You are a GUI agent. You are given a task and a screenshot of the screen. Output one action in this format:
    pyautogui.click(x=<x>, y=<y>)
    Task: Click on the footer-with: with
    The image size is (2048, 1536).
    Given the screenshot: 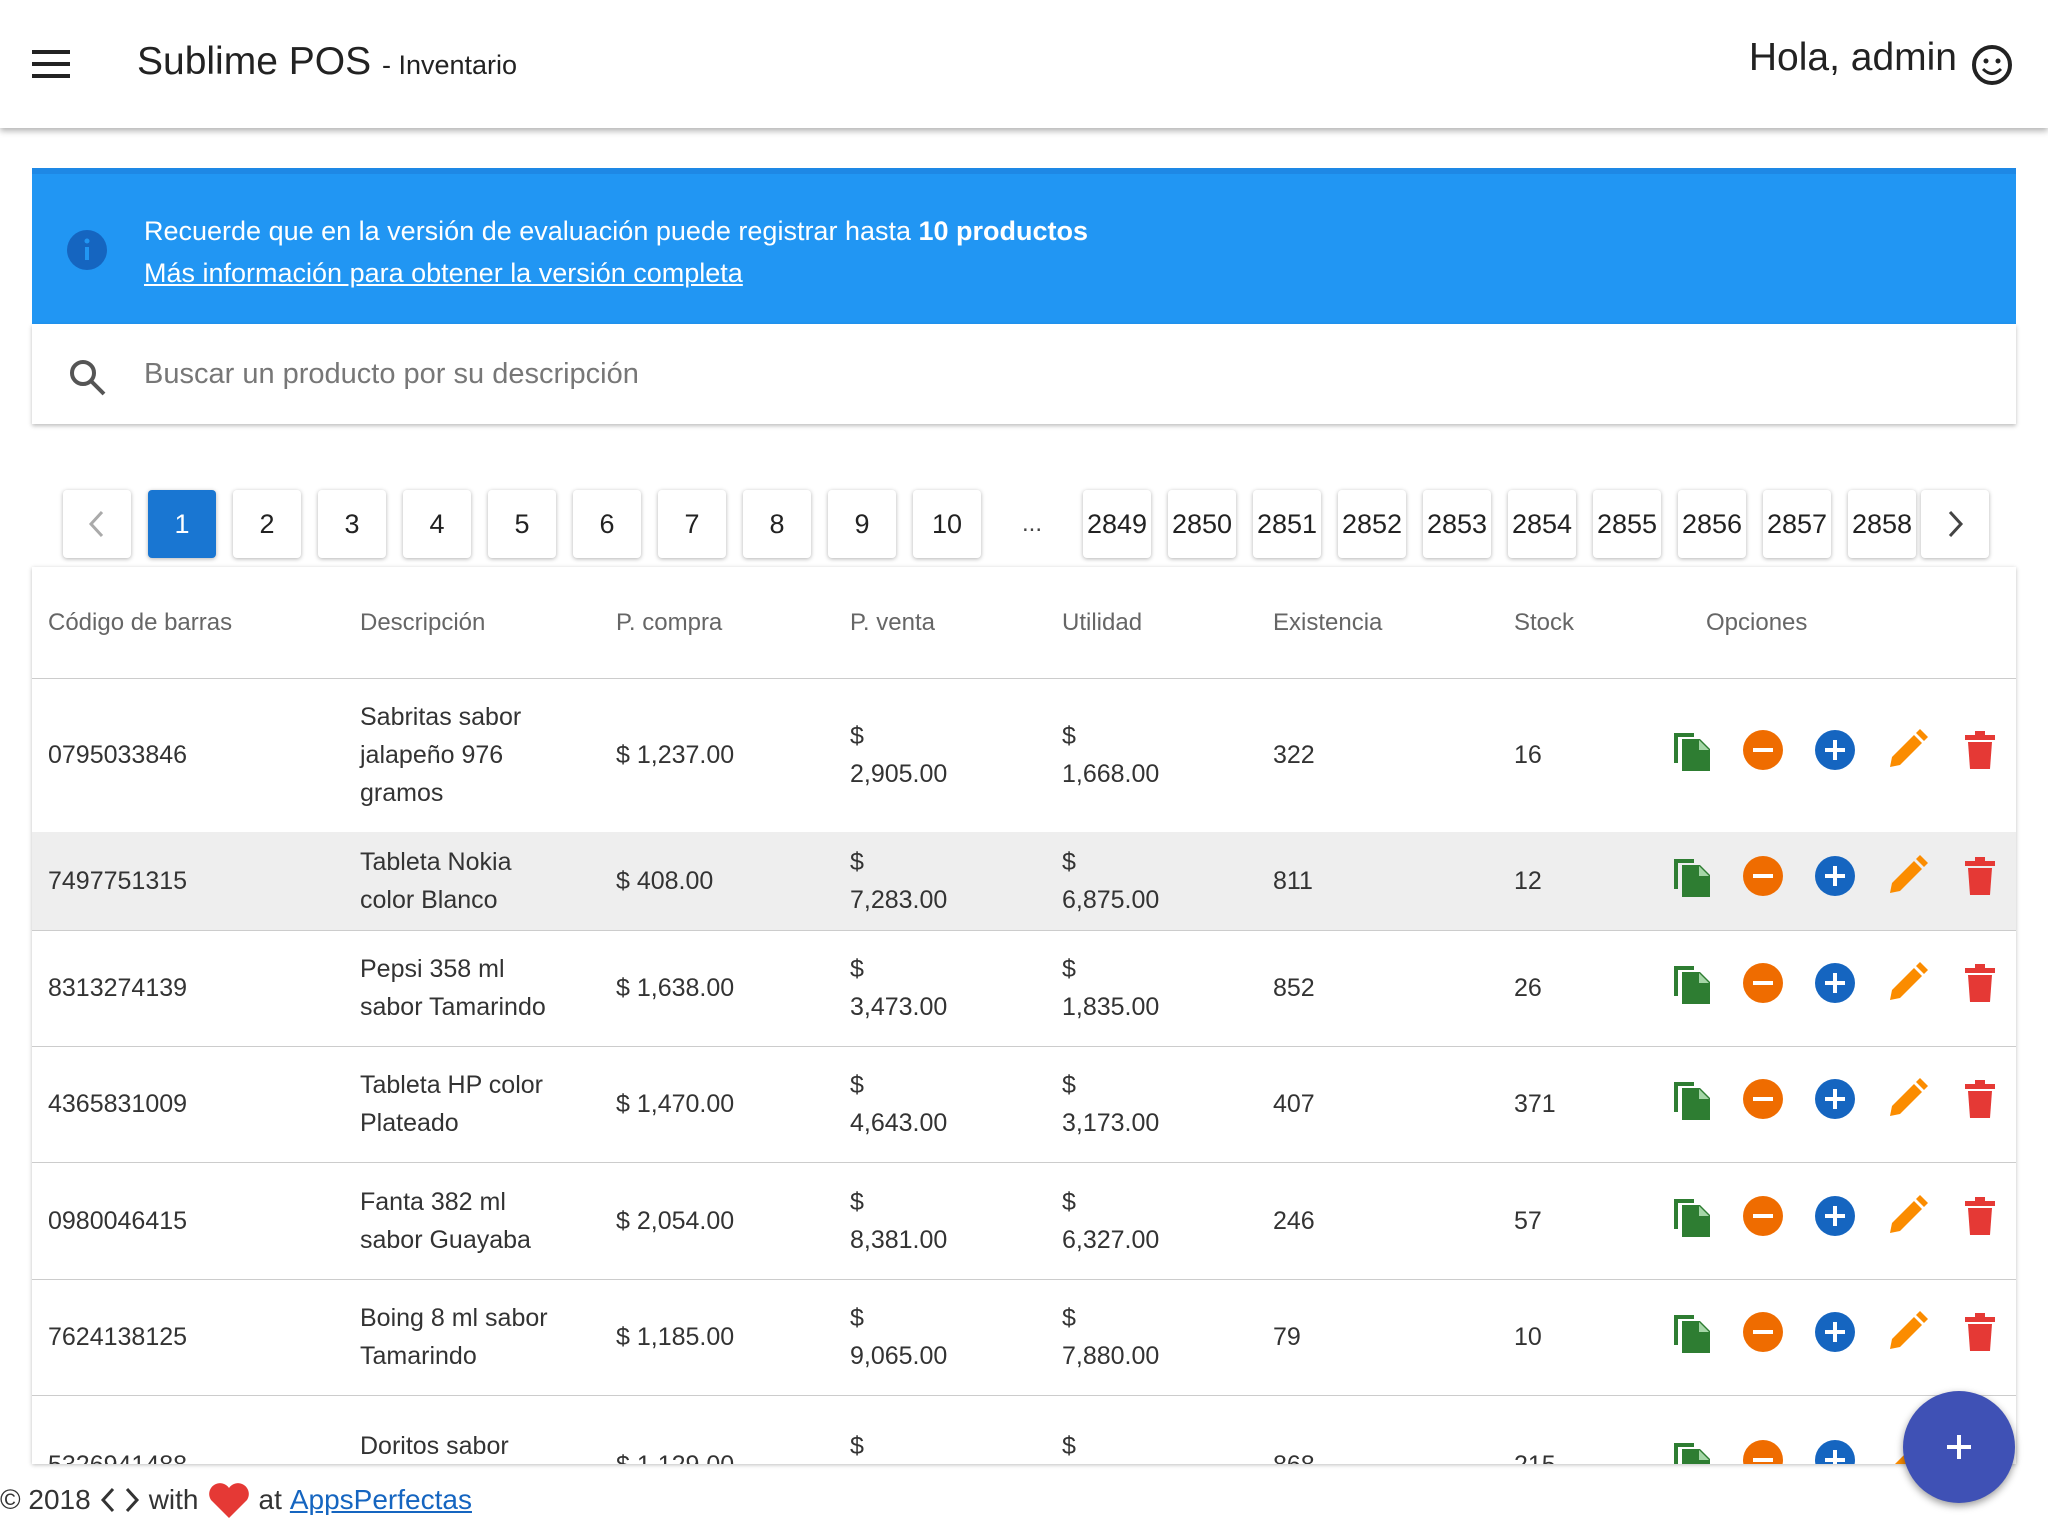 What is the action you would take?
    pyautogui.click(x=173, y=1499)
    